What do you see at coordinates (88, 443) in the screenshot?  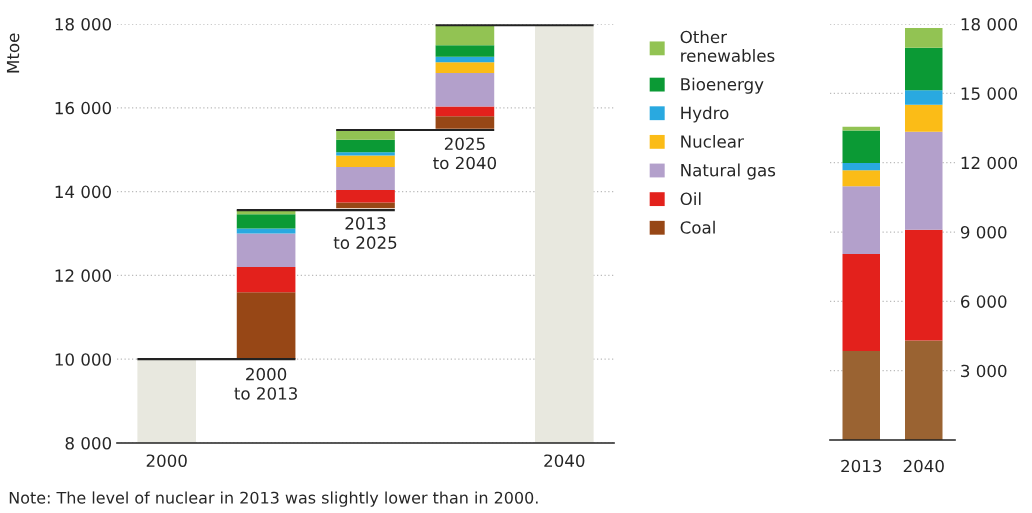 I see `y-tick-label: 8 000` at bounding box center [88, 443].